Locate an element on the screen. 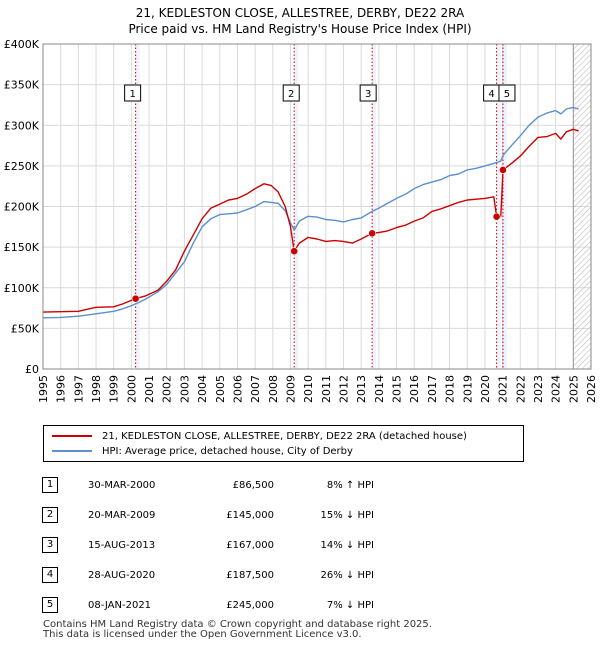  sale-date: 30-MAR-2000 is located at coordinates (122, 485).